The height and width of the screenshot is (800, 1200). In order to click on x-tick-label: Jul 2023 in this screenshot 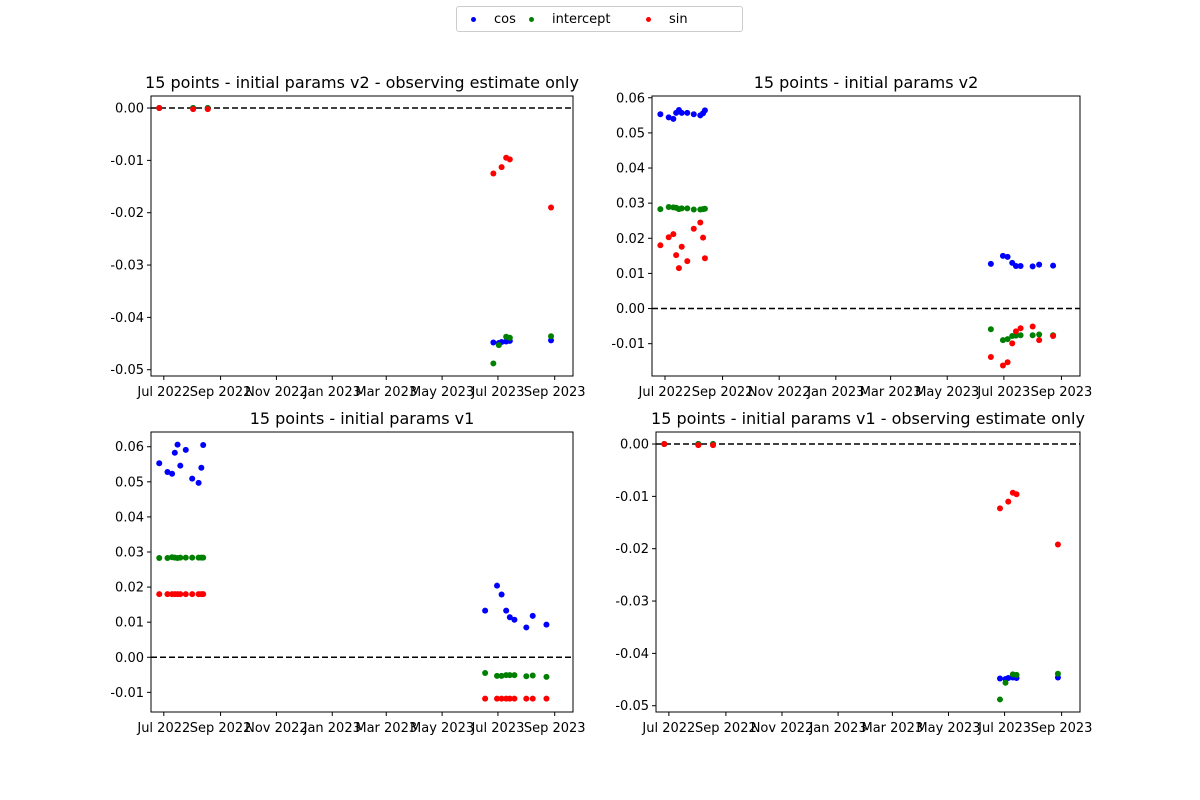, I will do `click(1003, 392)`.